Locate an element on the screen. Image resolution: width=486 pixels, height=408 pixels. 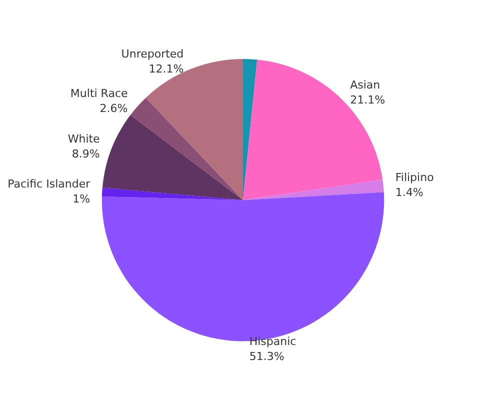
slice-label: Pacific Islander is located at coordinates (49, 184).